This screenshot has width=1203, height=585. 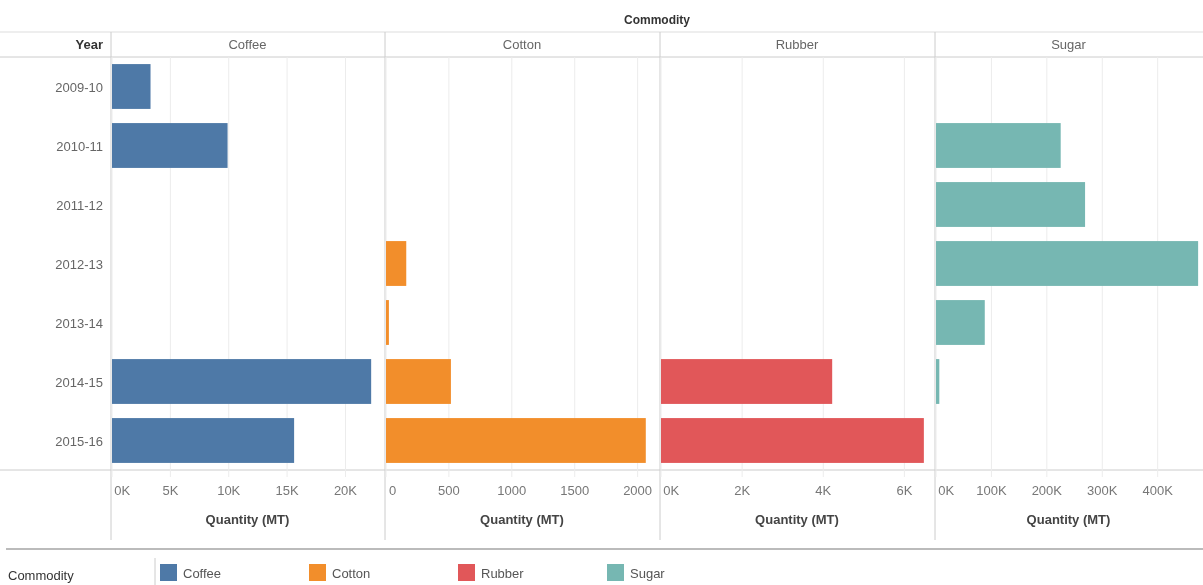 I want to click on x-tick-label: 500, so click(x=449, y=490).